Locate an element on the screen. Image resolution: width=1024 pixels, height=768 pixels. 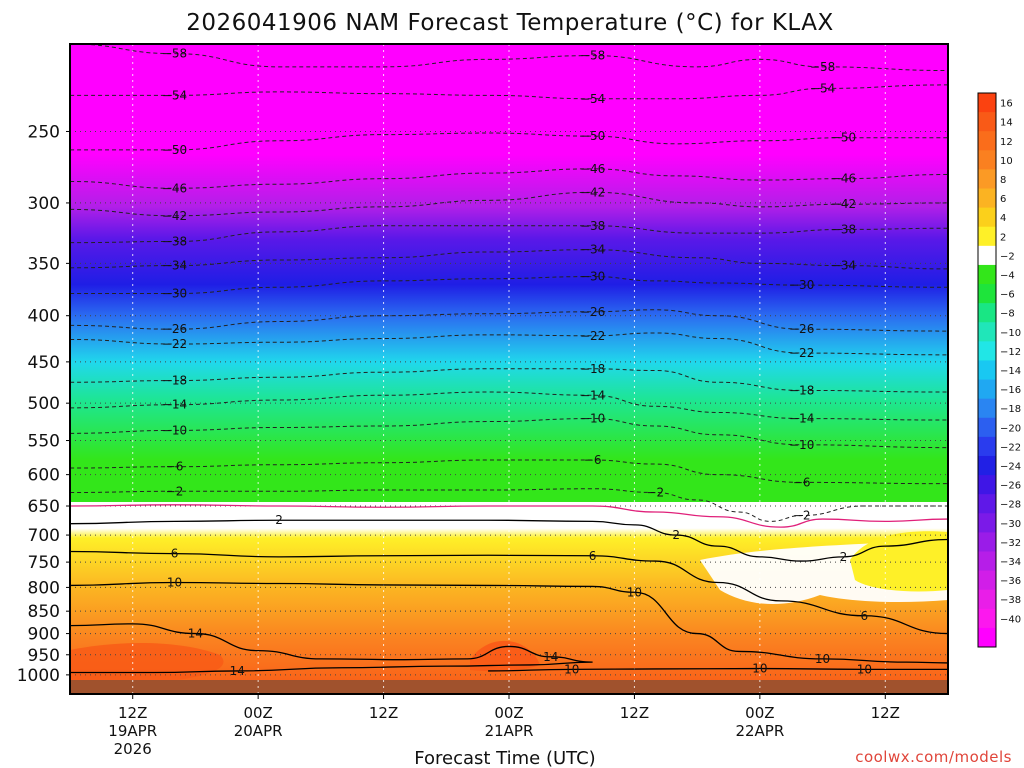
colorbar-tick-label: −28 is located at coordinates (1010, 505).